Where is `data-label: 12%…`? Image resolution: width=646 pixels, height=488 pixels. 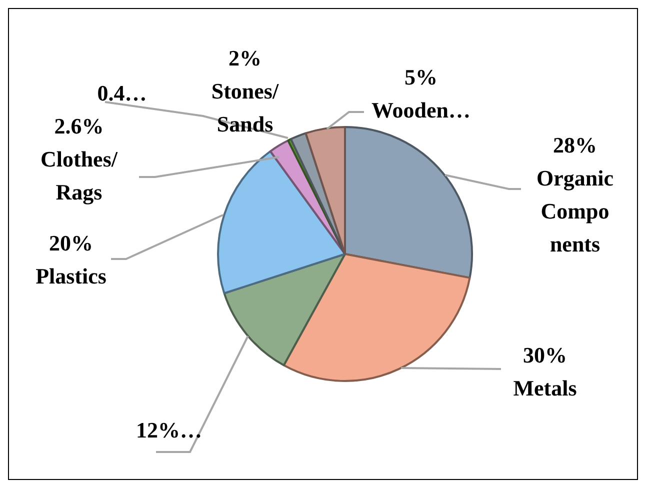
data-label: 12%… is located at coordinates (169, 430).